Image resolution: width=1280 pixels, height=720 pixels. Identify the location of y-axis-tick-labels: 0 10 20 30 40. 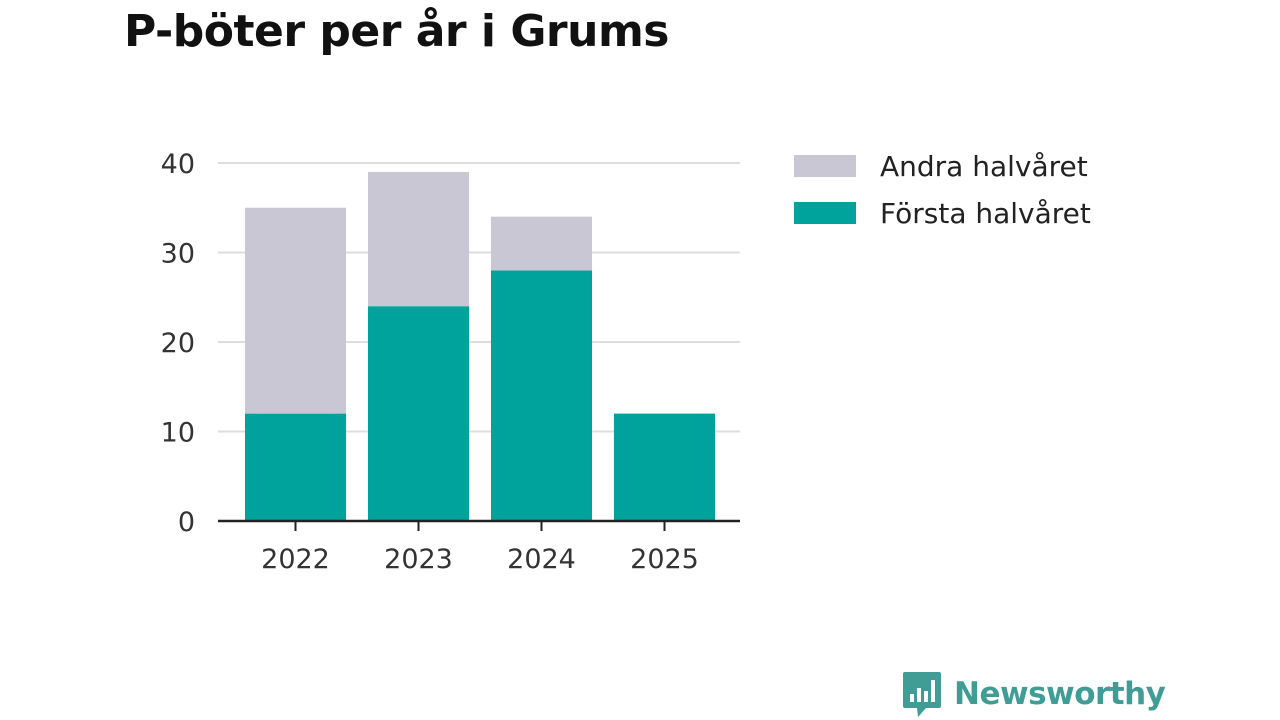
(178, 343).